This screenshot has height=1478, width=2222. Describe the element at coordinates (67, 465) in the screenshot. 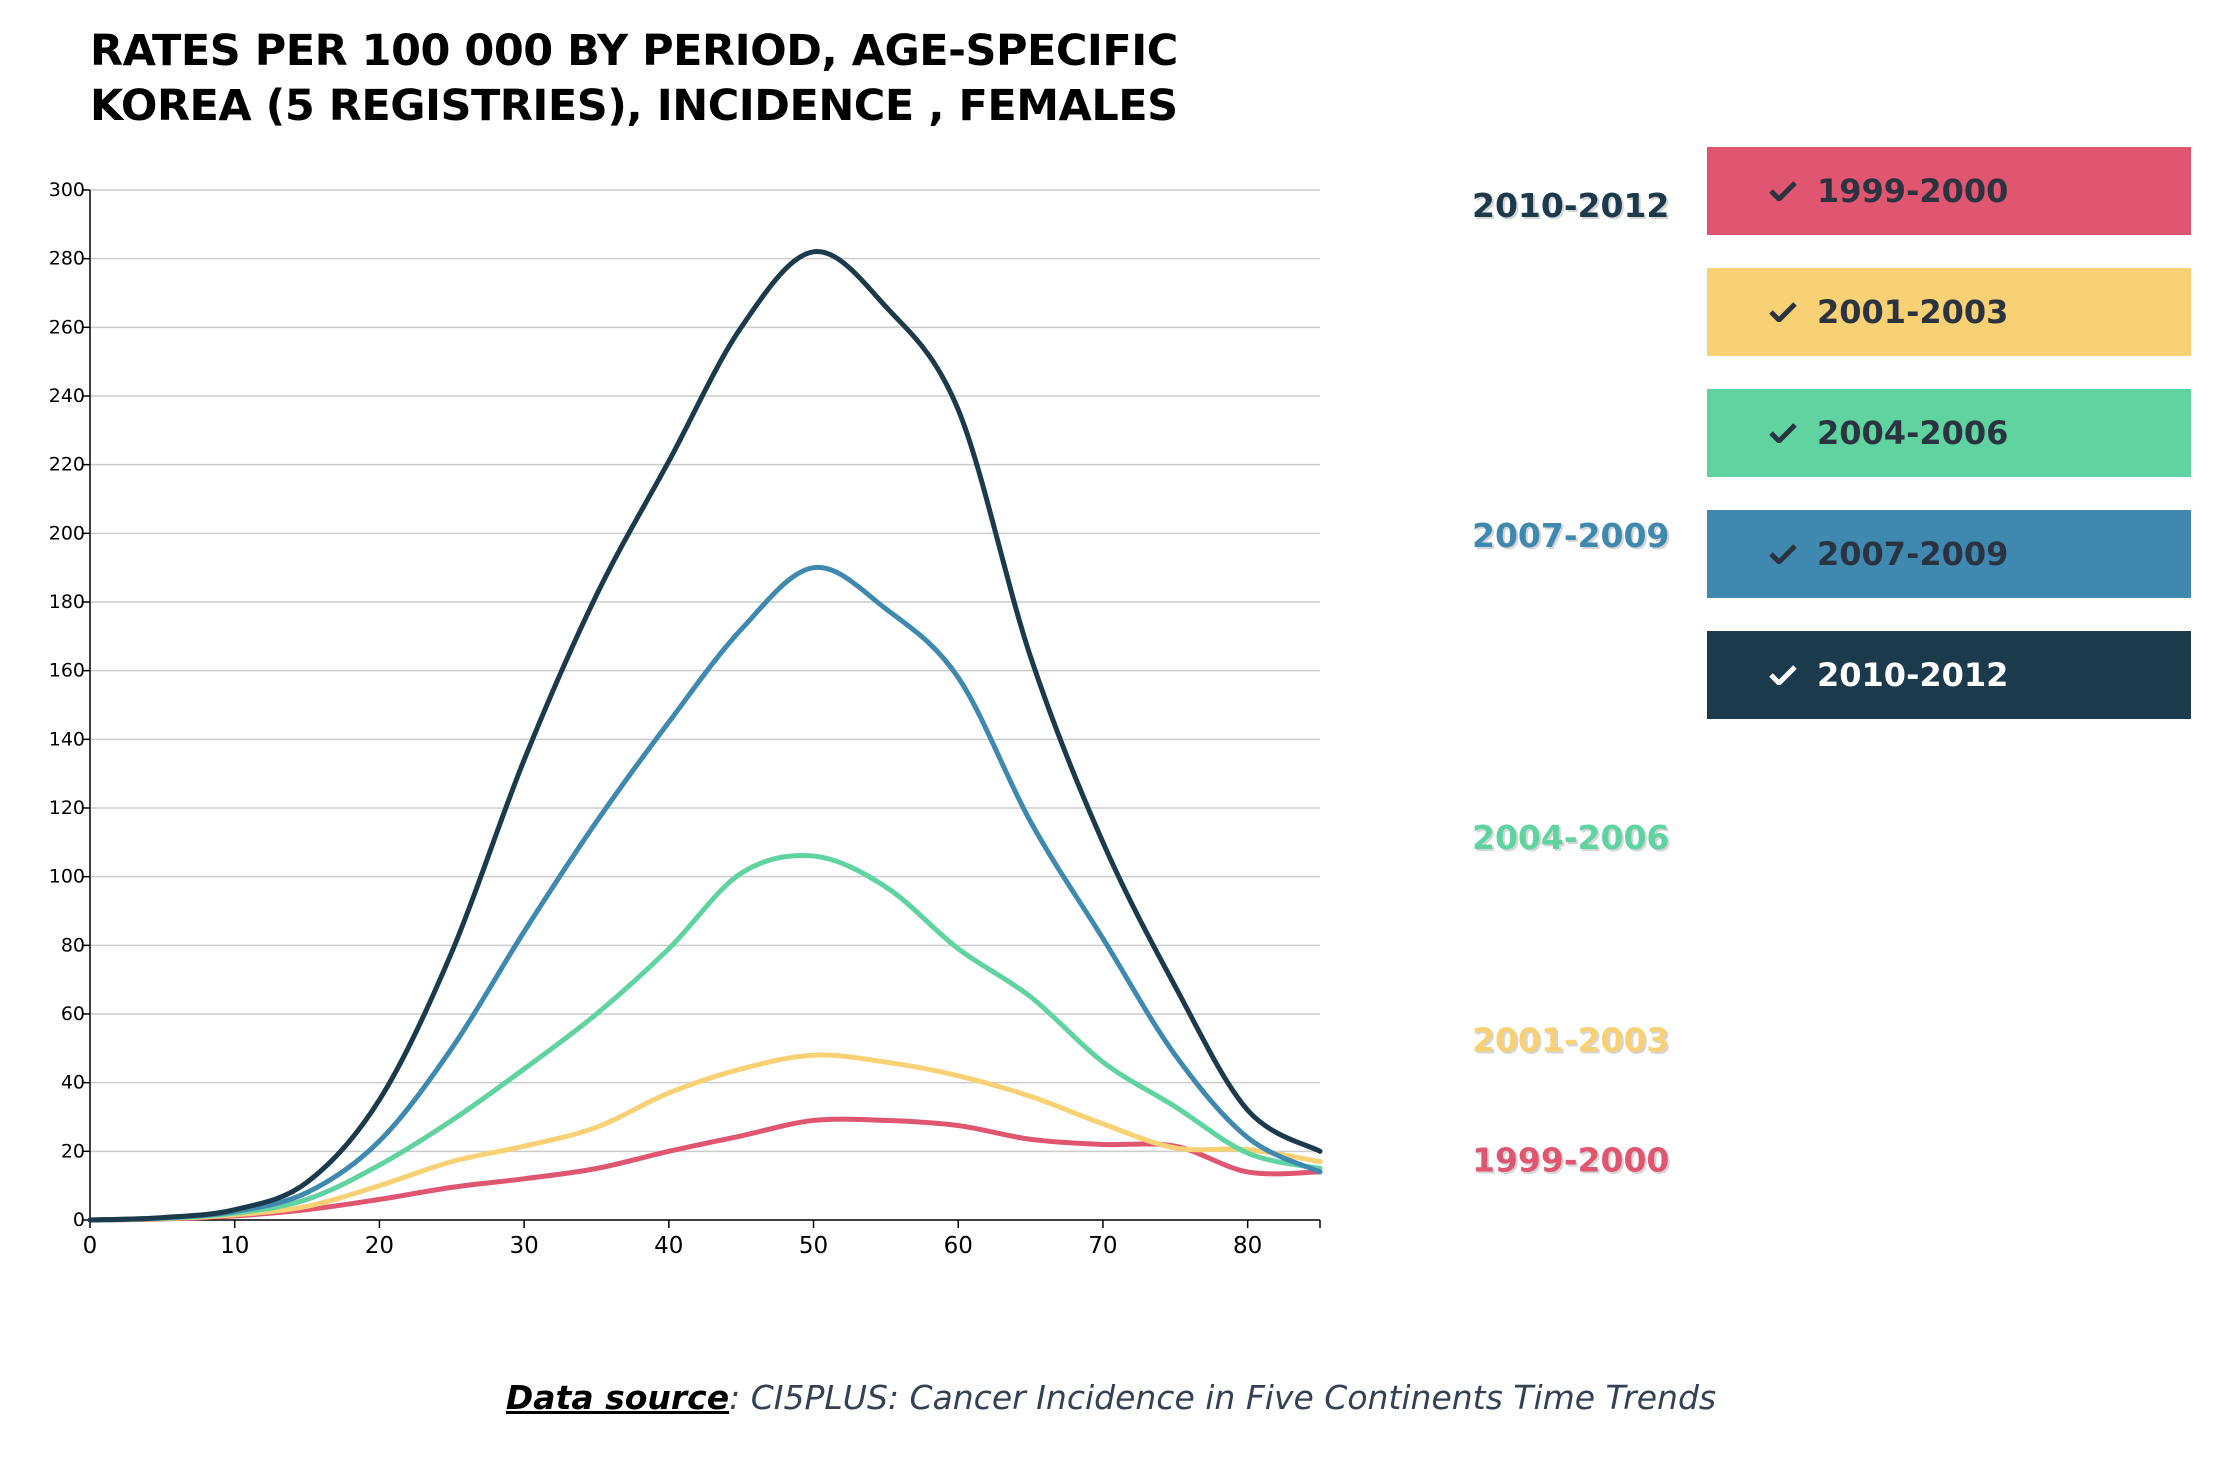

I see `y-tick-label: 220` at that location.